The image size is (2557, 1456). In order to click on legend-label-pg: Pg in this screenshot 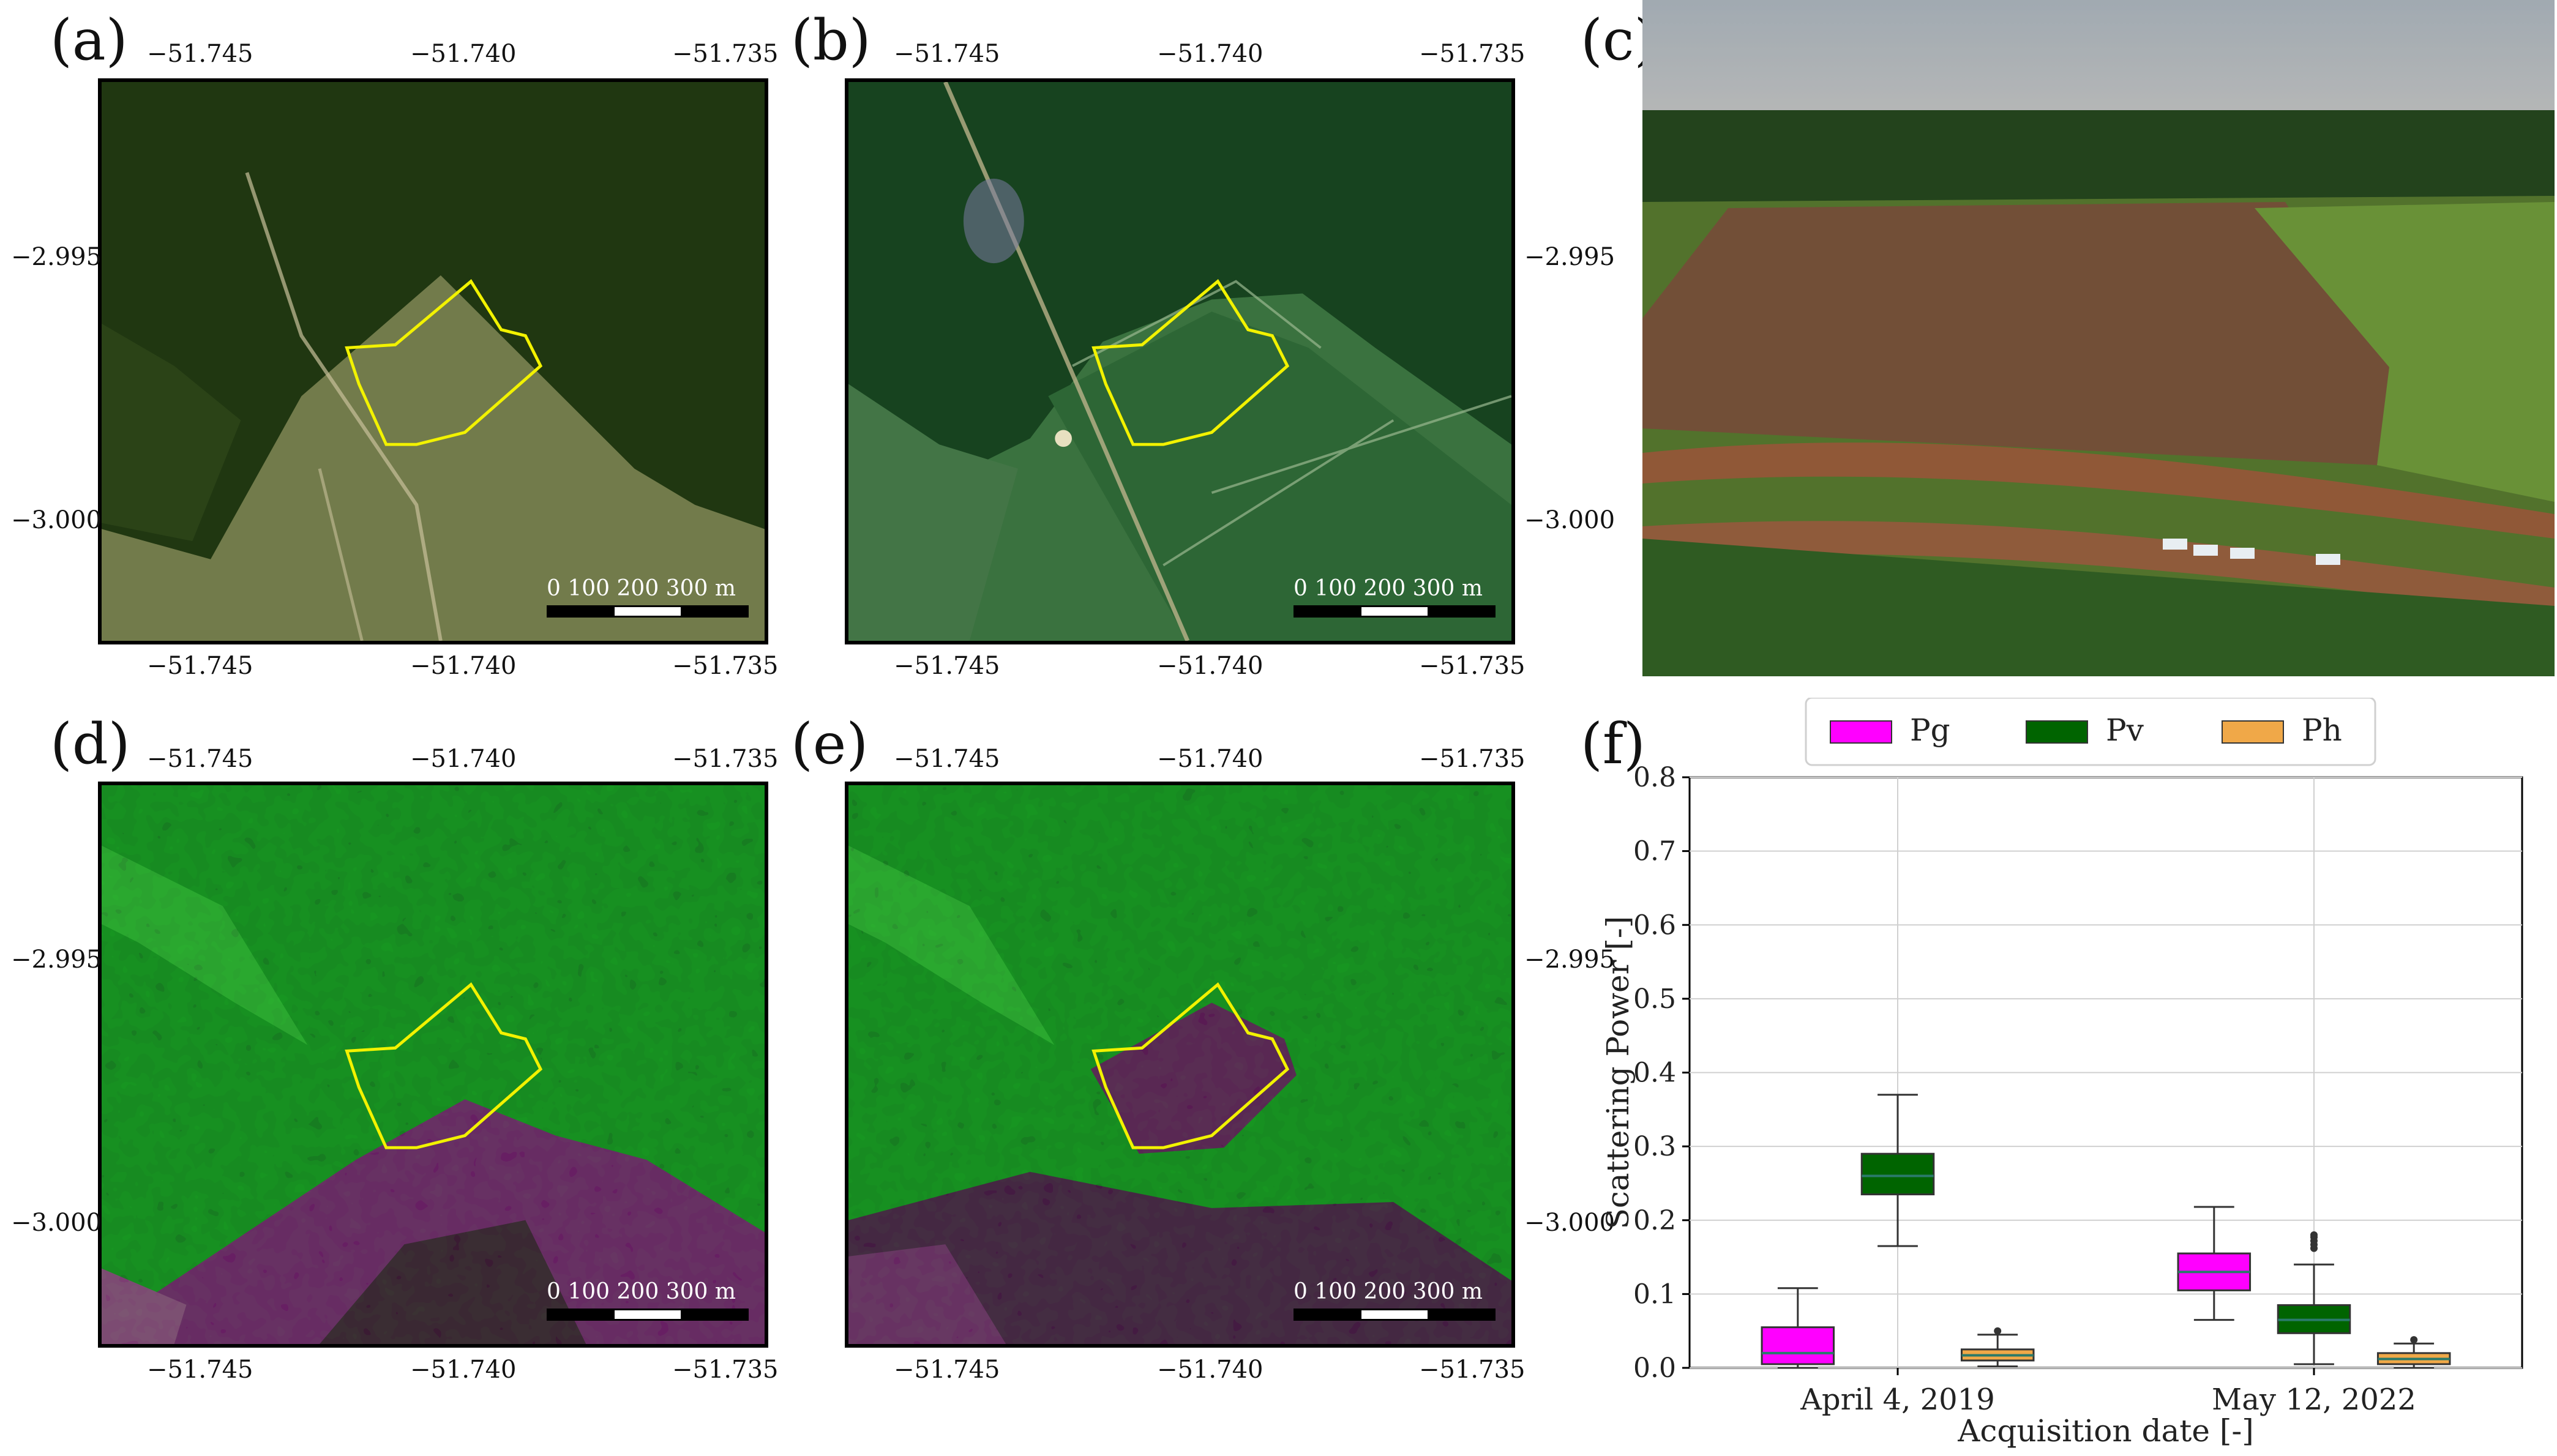, I will do `click(1930, 730)`.